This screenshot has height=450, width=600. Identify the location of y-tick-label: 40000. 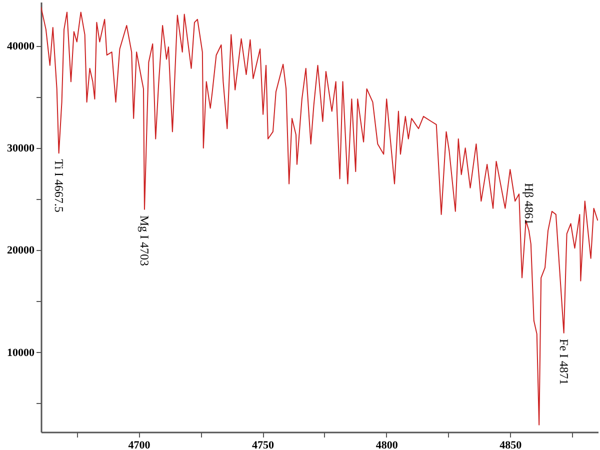
(21, 46).